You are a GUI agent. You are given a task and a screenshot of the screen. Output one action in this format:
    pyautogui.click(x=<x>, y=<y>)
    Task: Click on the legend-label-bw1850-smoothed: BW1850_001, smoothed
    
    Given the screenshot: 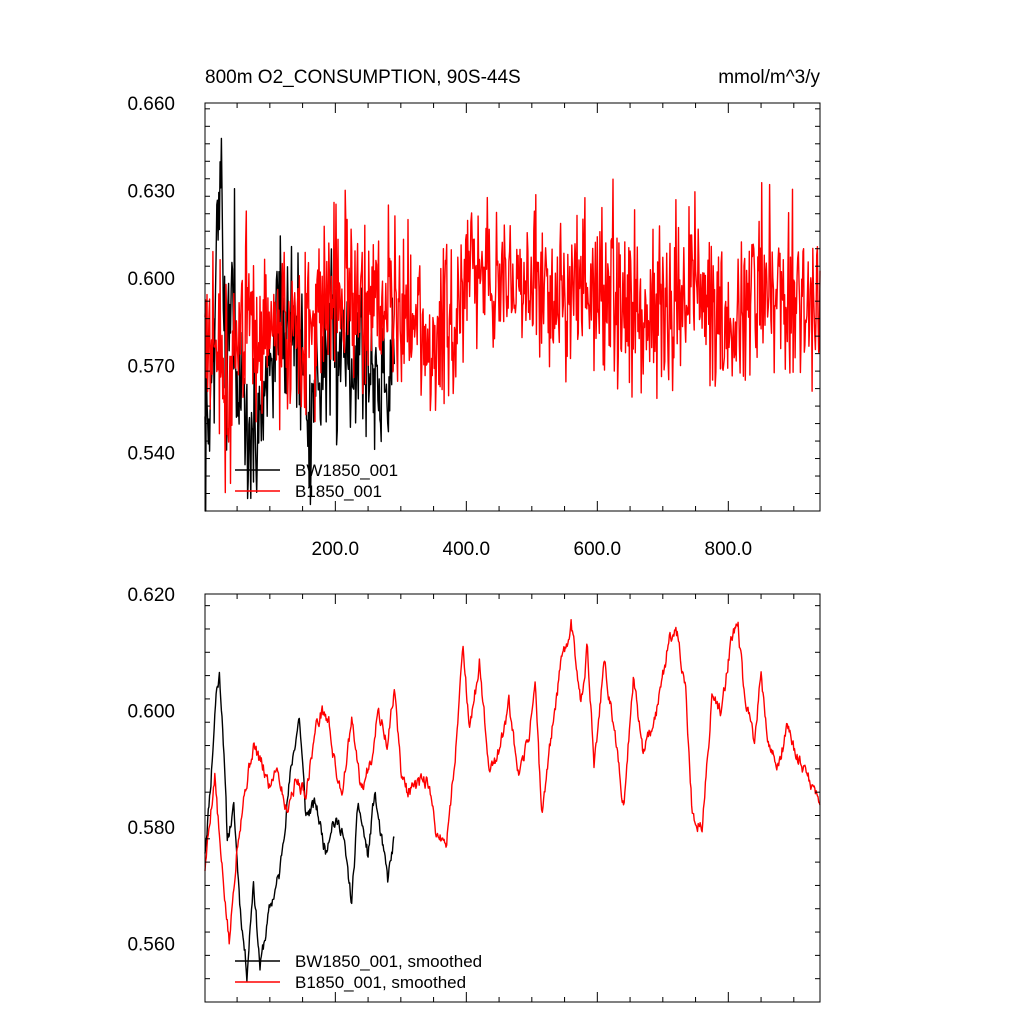 What is the action you would take?
    pyautogui.click(x=388, y=961)
    